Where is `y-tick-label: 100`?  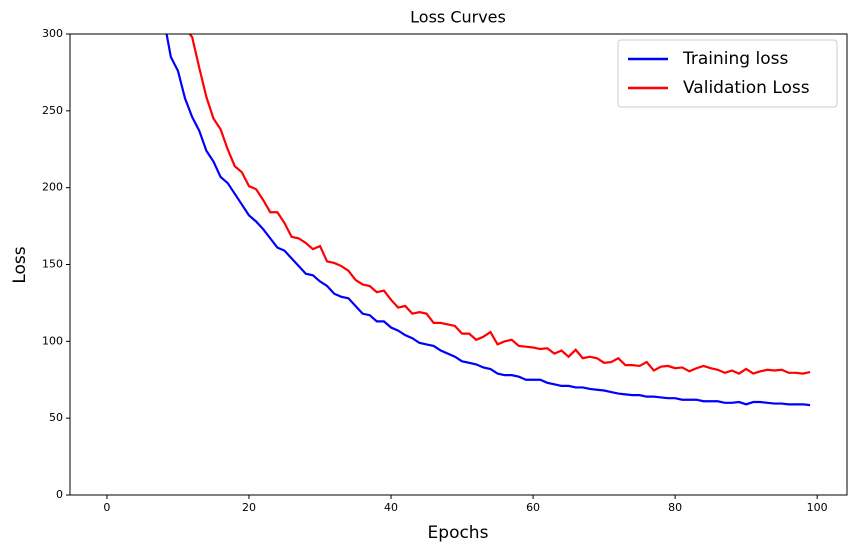
y-tick-label: 100 is located at coordinates (52, 340).